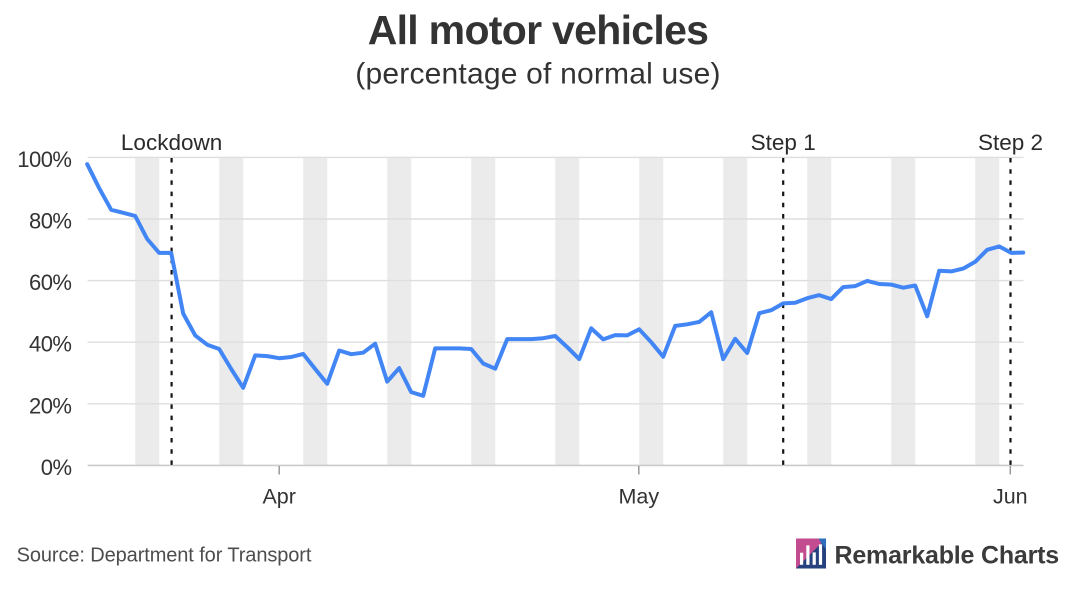  What do you see at coordinates (50, 344) in the screenshot?
I see `svg-text: 40%` at bounding box center [50, 344].